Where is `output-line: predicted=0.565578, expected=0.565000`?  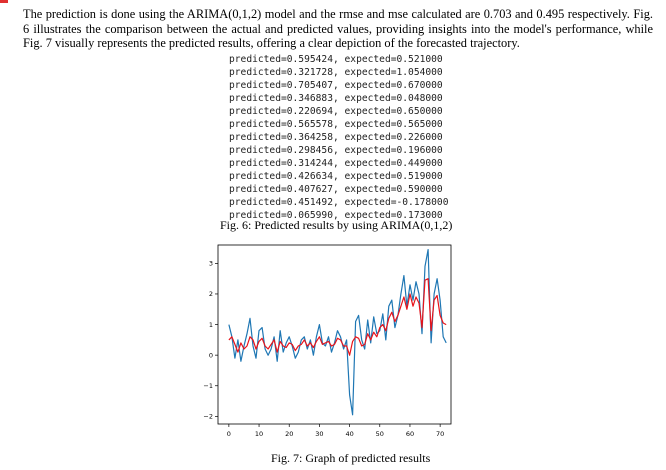
output-line: predicted=0.565578, expected=0.565000 is located at coordinates (336, 124).